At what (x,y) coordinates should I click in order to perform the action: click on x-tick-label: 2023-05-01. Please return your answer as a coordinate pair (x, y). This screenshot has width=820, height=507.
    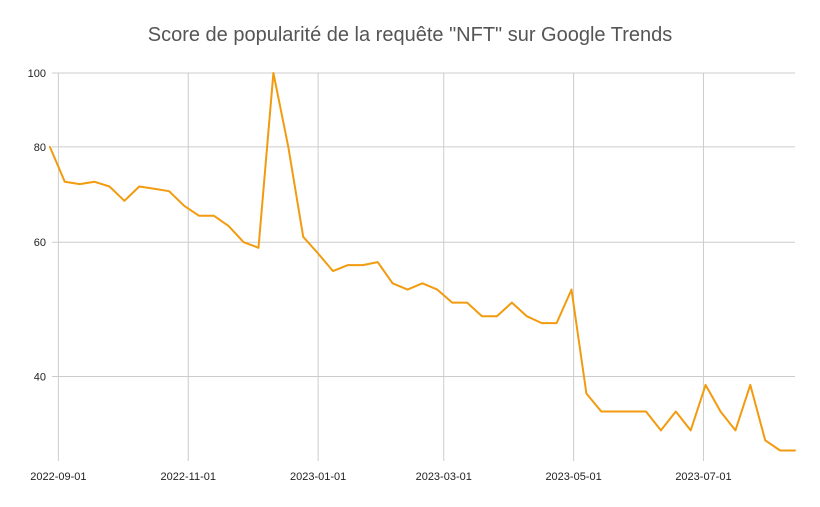
    Looking at the image, I should click on (573, 477).